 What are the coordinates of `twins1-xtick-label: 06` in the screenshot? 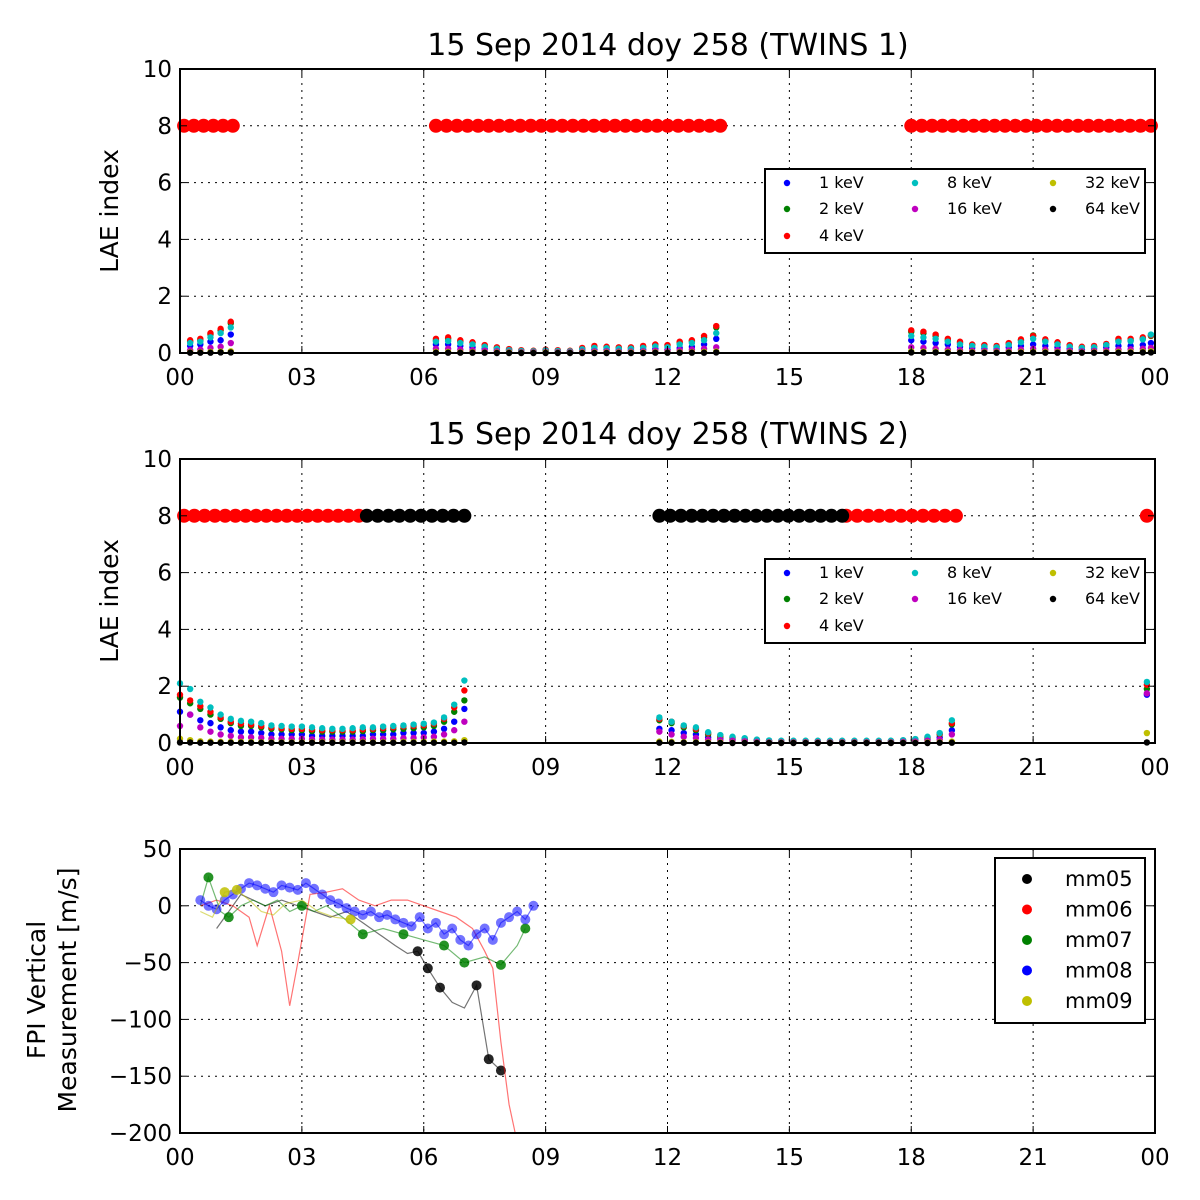 It's located at (423, 378).